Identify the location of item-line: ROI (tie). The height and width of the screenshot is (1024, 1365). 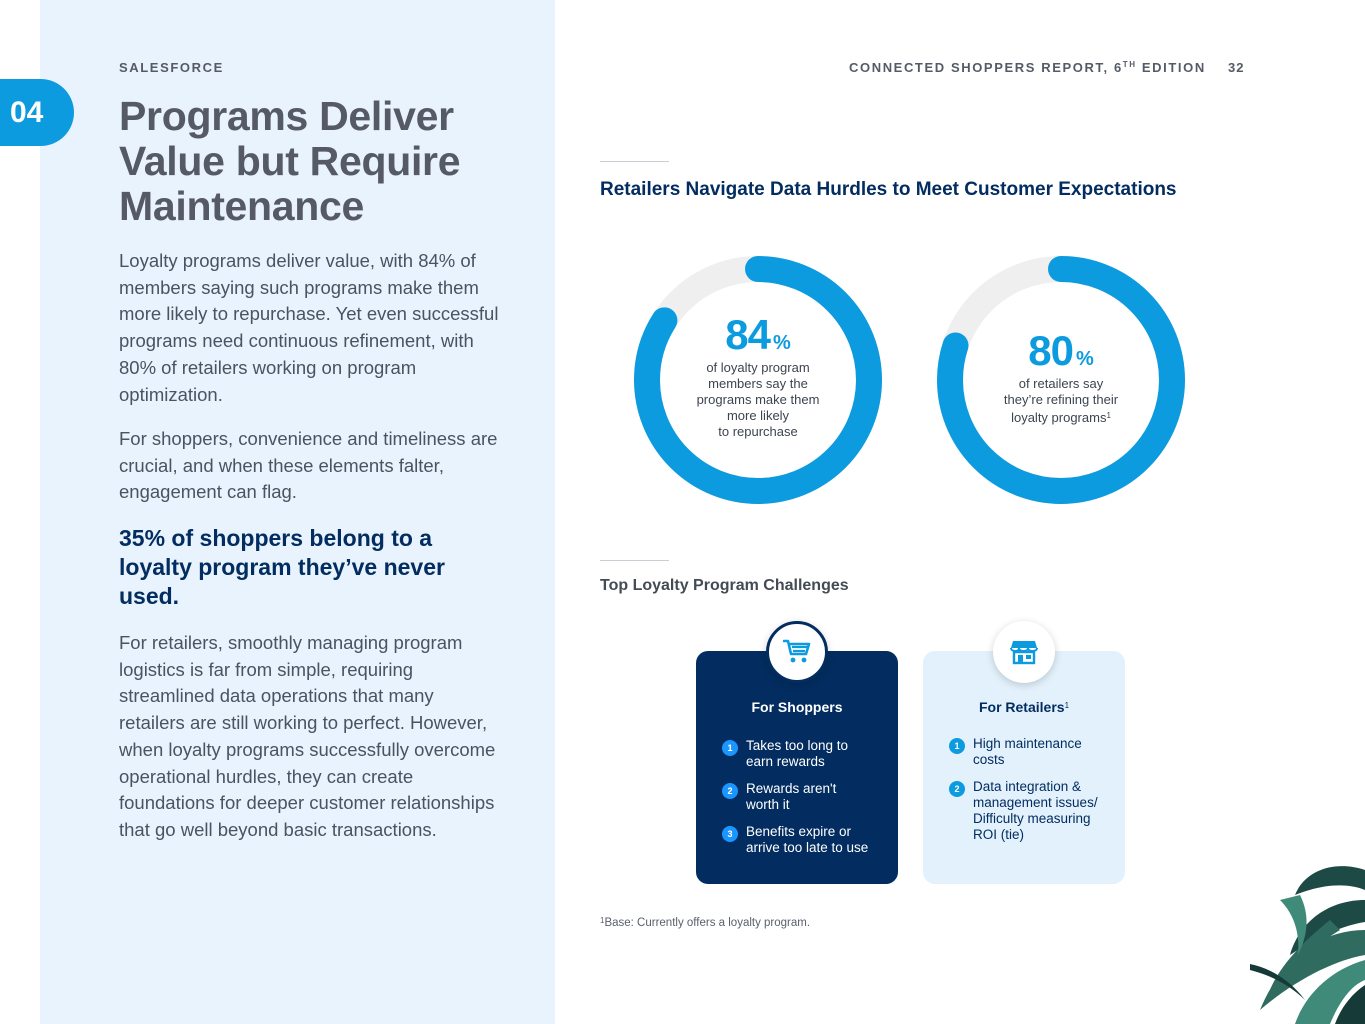
(999, 834).